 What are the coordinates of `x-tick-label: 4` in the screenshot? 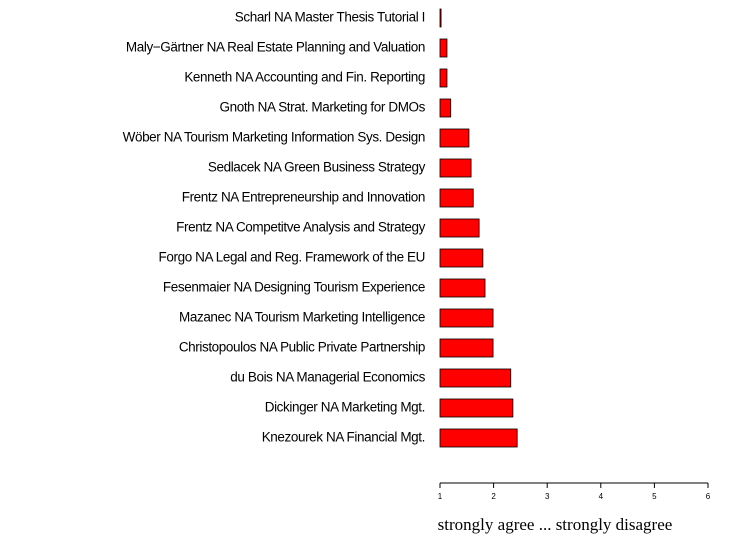 It's located at (601, 496).